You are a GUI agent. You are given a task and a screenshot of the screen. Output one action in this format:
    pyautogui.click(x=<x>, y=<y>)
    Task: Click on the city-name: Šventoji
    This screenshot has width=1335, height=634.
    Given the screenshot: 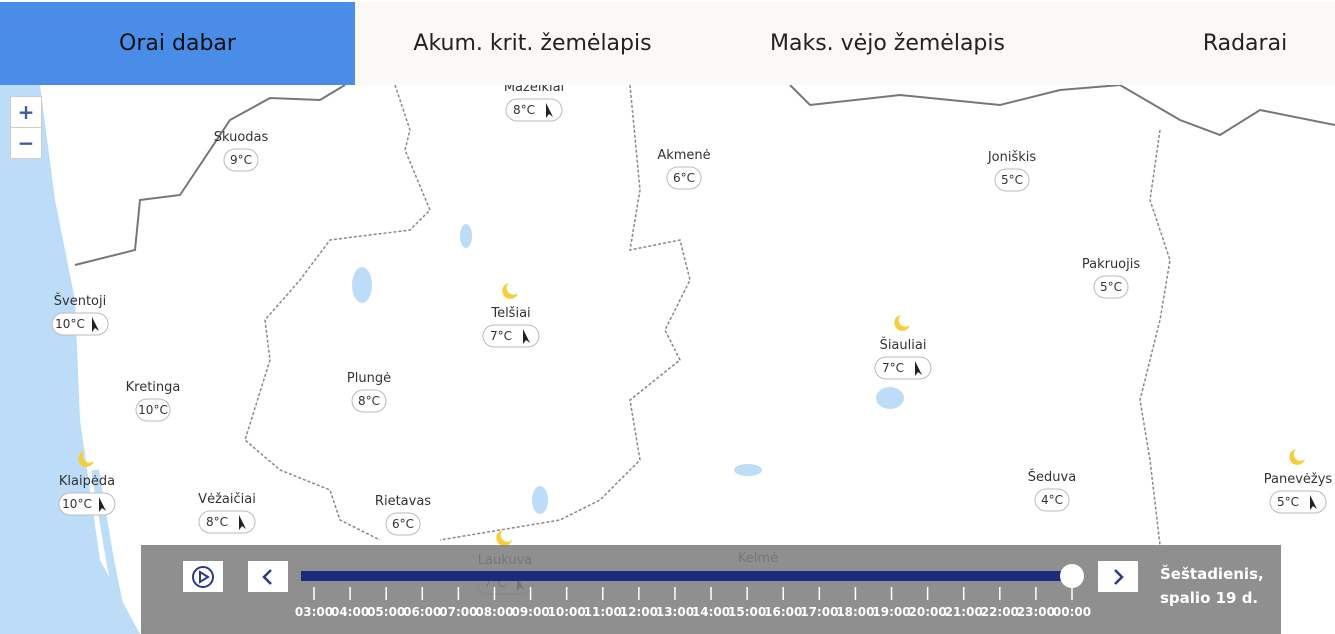 What is the action you would take?
    pyautogui.click(x=80, y=301)
    